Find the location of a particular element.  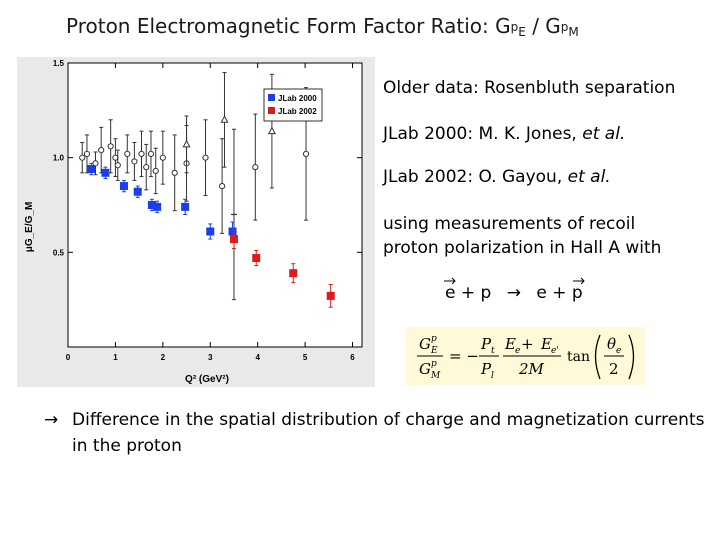

legend-label-jlab2000: JLab 2000 is located at coordinates (297, 98).